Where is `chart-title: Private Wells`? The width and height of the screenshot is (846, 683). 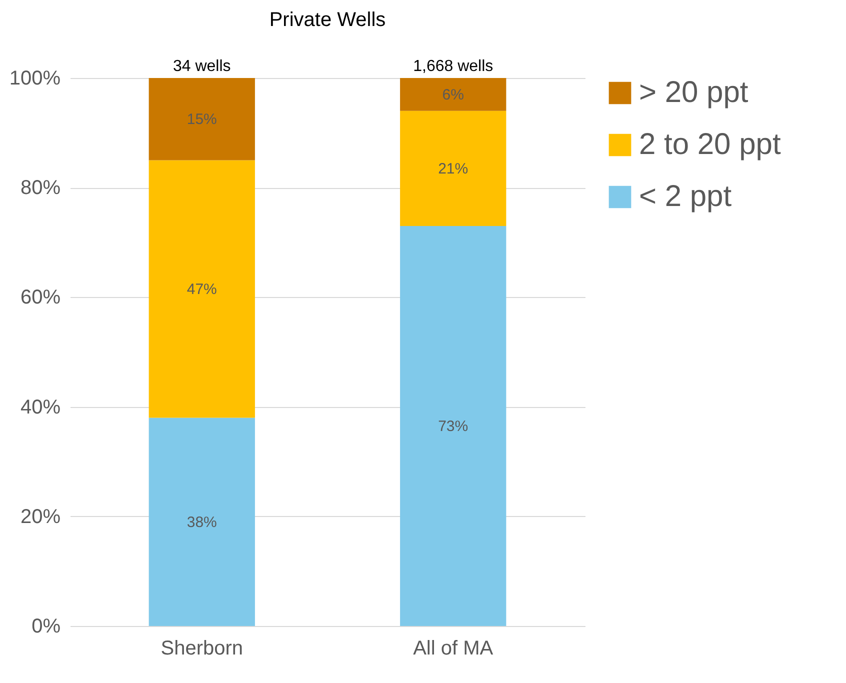
chart-title: Private Wells is located at coordinates (327, 20).